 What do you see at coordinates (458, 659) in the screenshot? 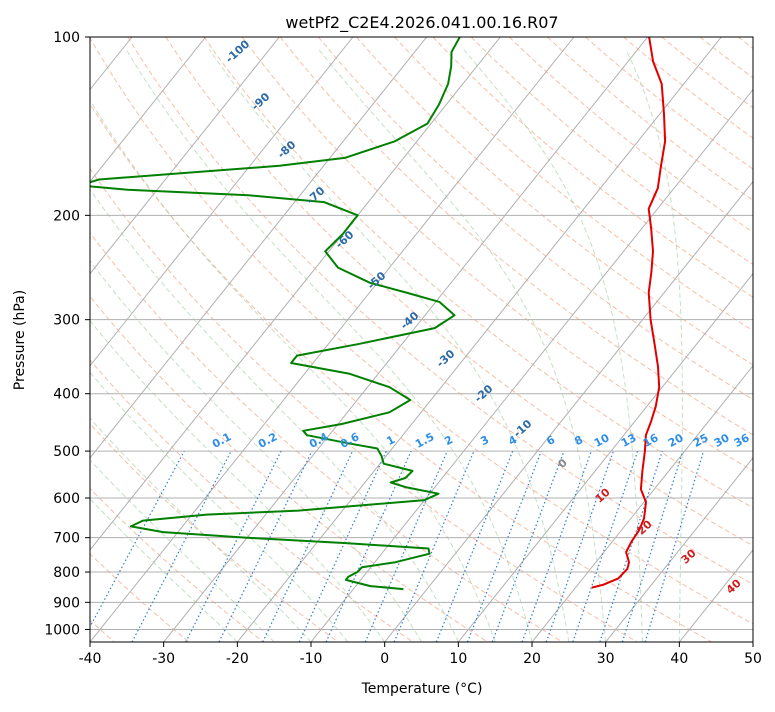
I see `x-tick-label: 10` at bounding box center [458, 659].